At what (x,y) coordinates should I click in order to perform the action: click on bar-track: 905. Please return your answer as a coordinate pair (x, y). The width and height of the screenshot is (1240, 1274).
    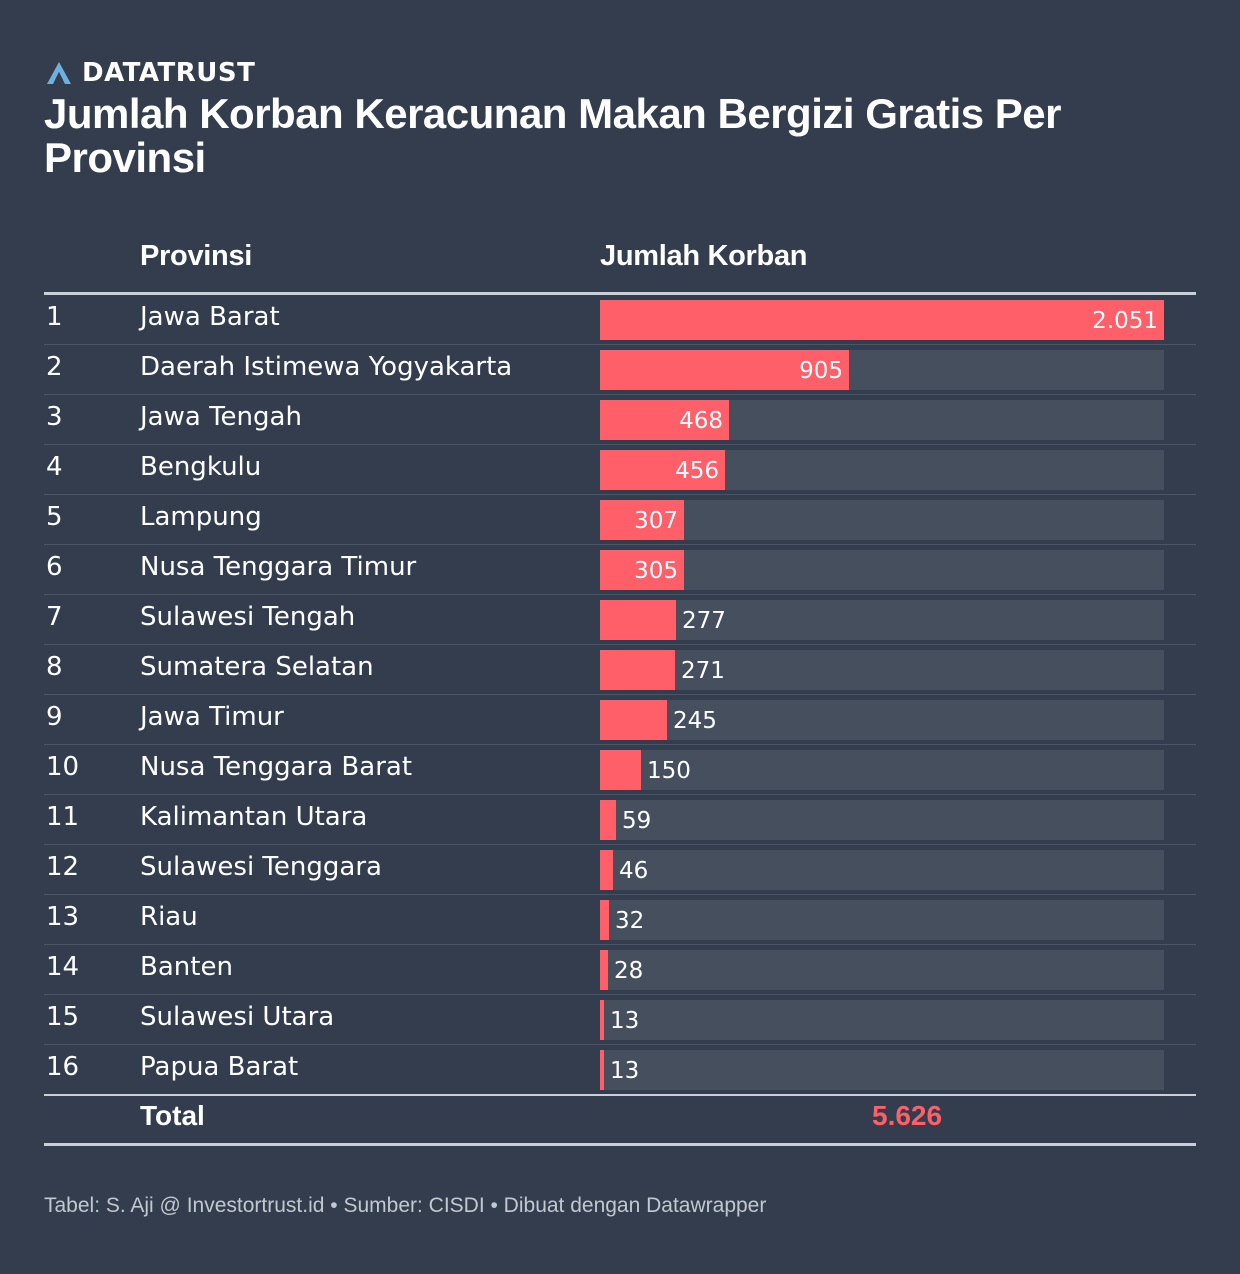
    Looking at the image, I should click on (882, 370).